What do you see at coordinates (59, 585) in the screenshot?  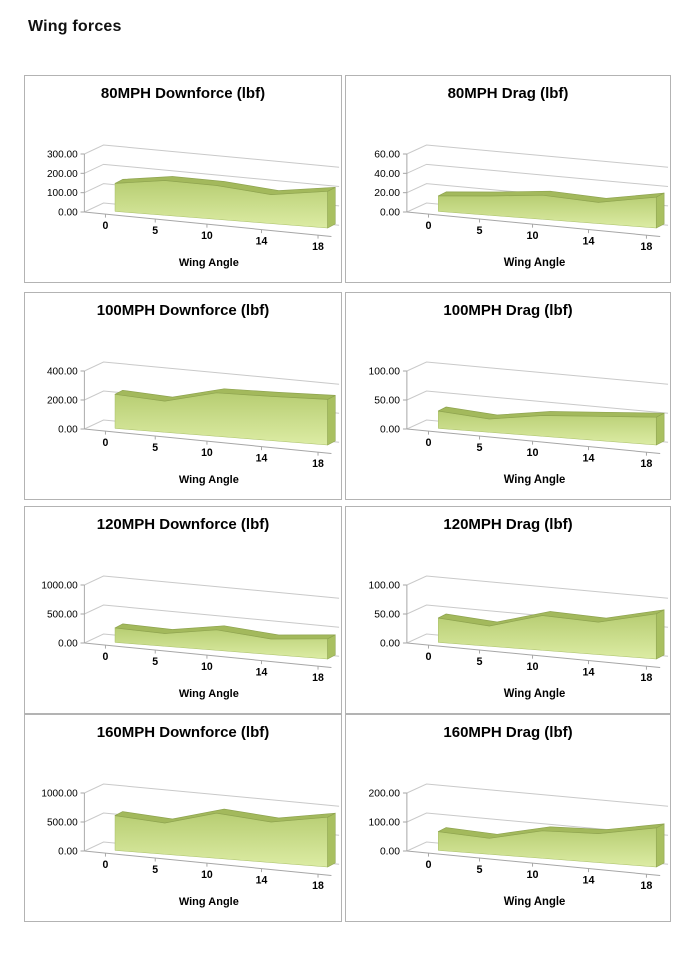 I see `y-tick-label: 1000.00` at bounding box center [59, 585].